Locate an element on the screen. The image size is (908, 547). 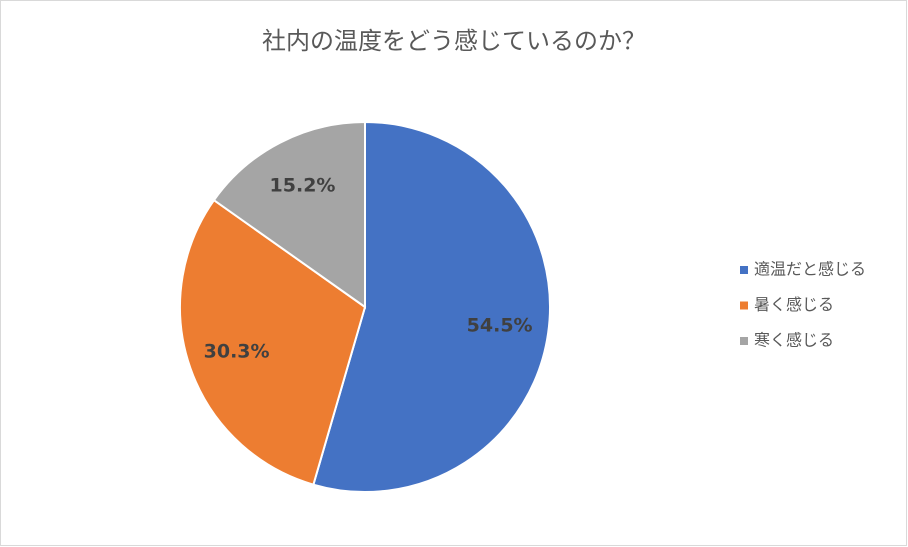
data-label: 54.5% is located at coordinates (500, 326).